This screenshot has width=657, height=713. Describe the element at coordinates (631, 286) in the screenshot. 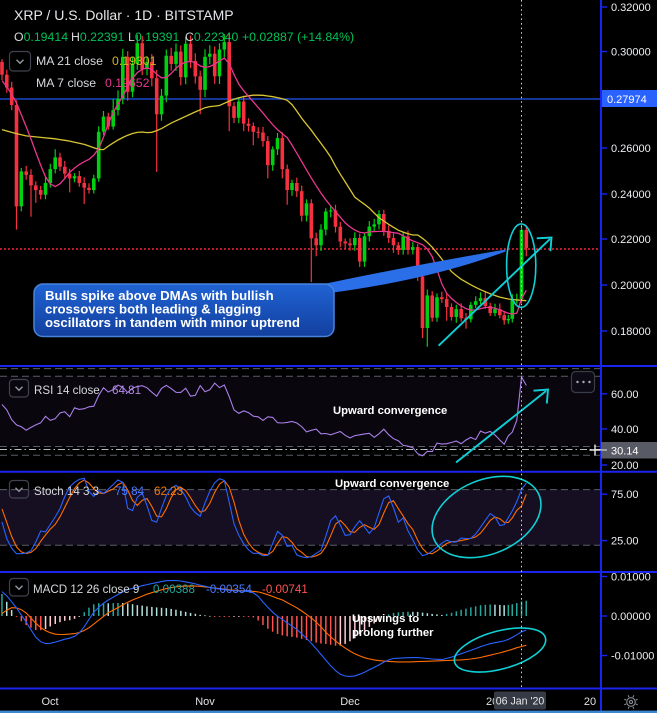

I see `svg-text: 0.20000` at that location.